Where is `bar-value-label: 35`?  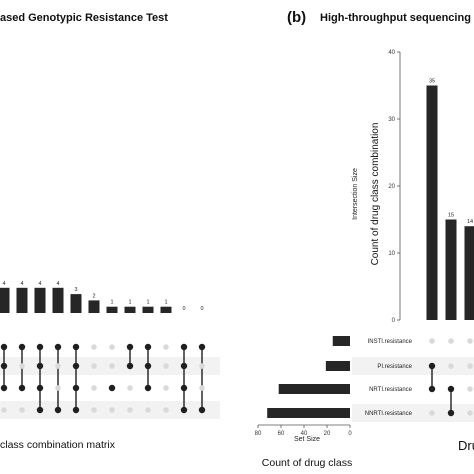 bar-value-label: 35 is located at coordinates (432, 82).